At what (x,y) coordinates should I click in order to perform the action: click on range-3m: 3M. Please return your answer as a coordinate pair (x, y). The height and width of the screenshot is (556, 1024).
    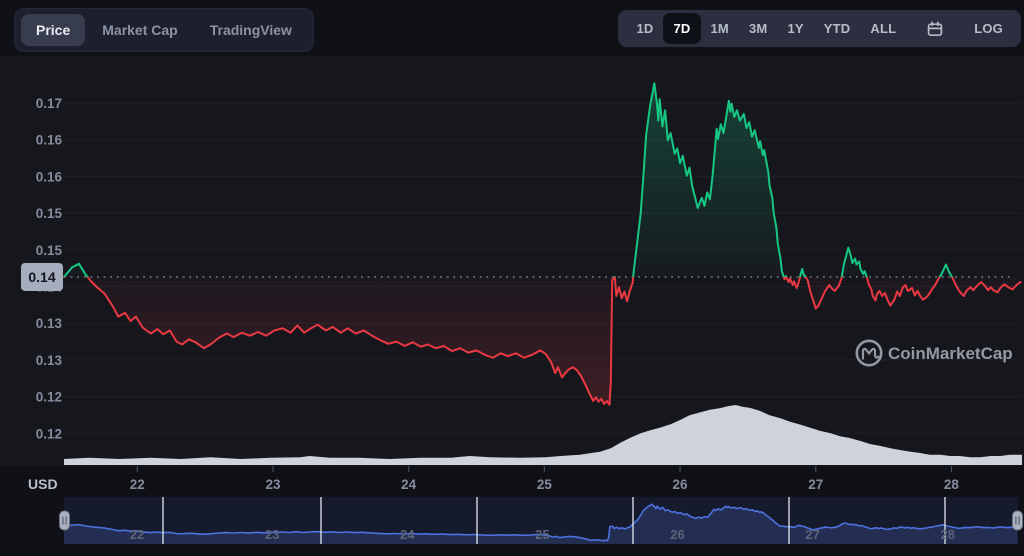
    Looking at the image, I should click on (758, 28).